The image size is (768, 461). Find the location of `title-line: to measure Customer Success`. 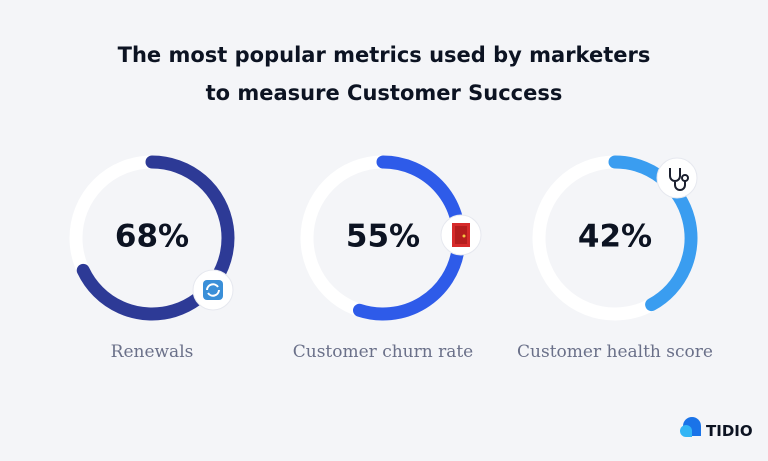

title-line: to measure Customer Success is located at coordinates (384, 93).